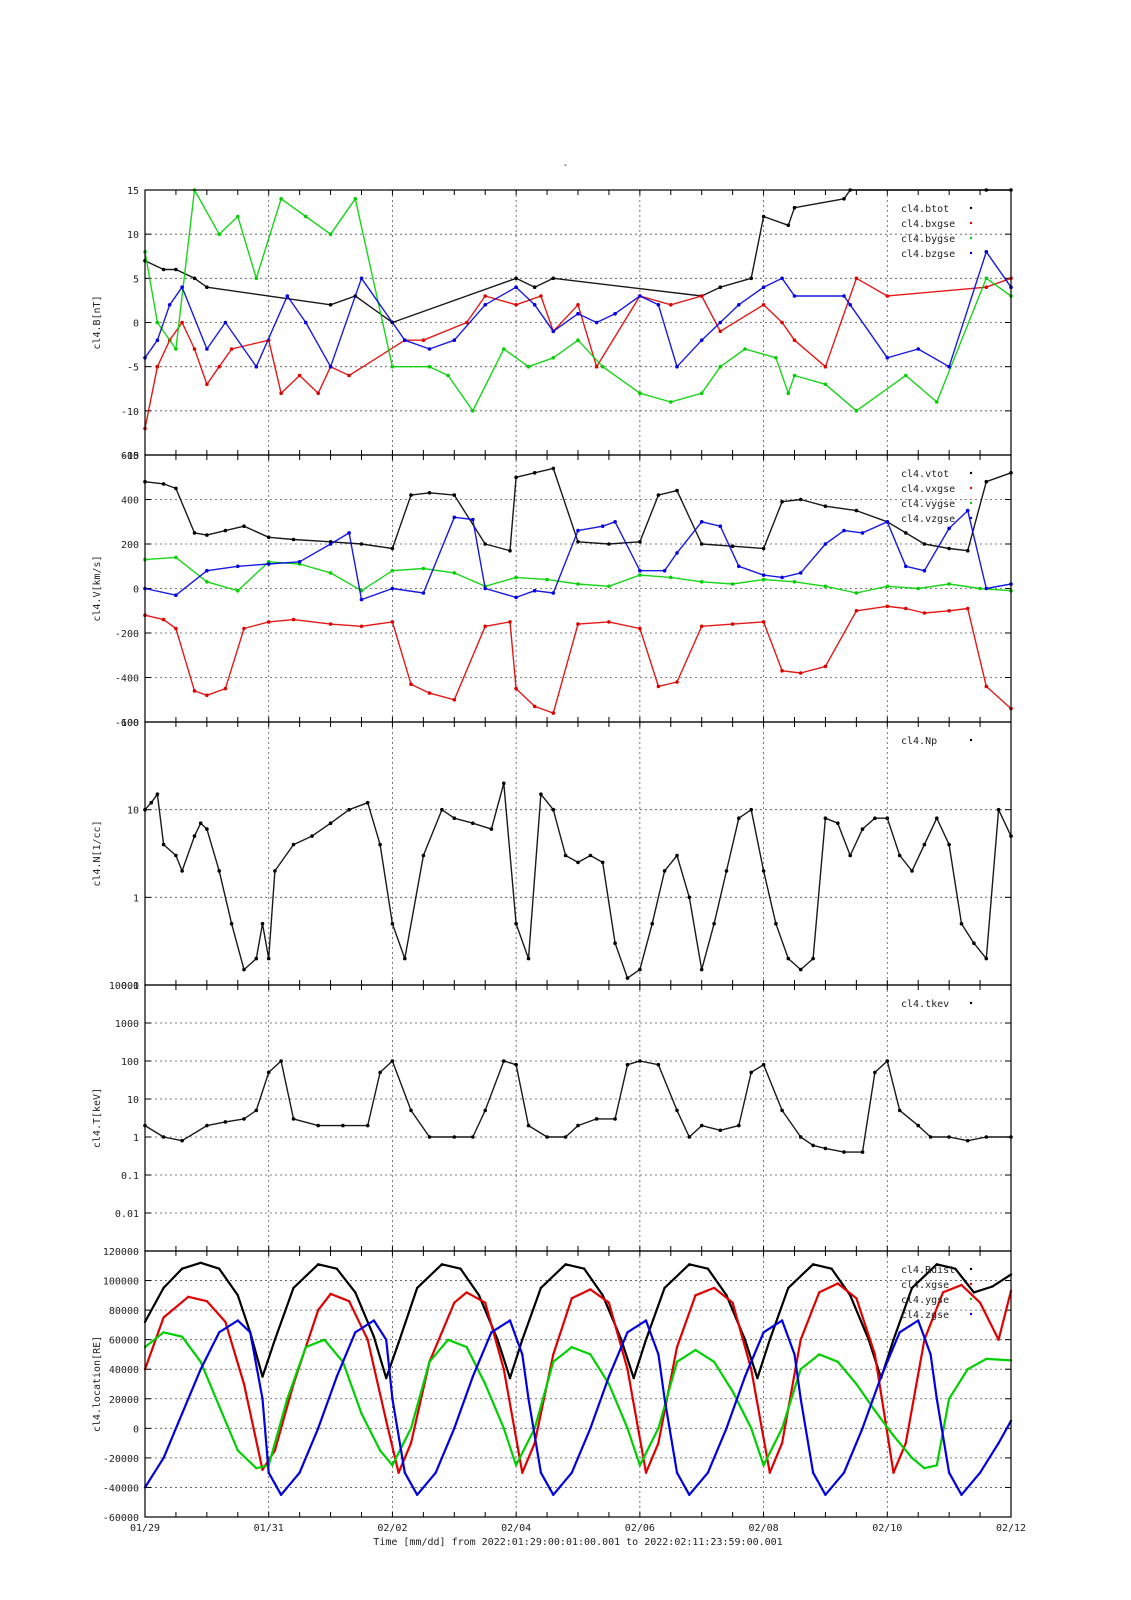 The image size is (1131, 1600). I want to click on y-tick-label: -40000, so click(121, 1488).